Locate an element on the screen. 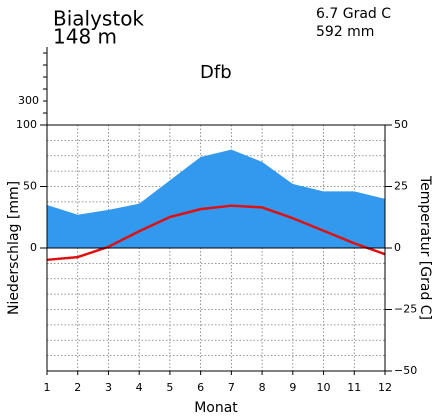 The width and height of the screenshot is (436, 416). right-axis-title: Temperatur [Grad C] is located at coordinates (425, 247).